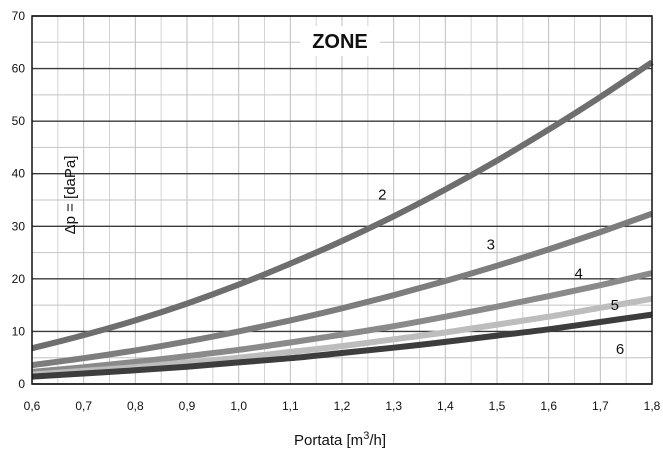 This screenshot has width=663, height=450. What do you see at coordinates (83, 406) in the screenshot?
I see `x-tick-label: 0,7` at bounding box center [83, 406].